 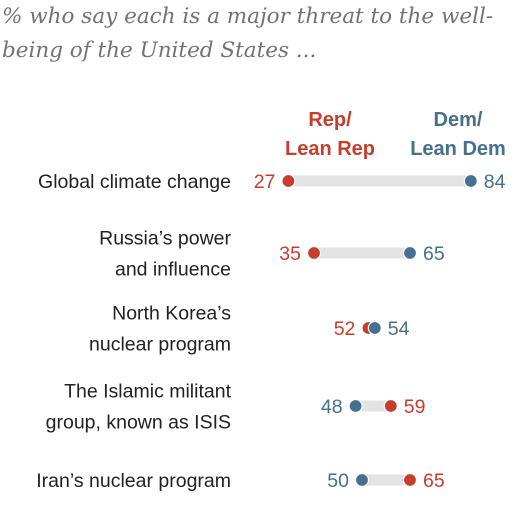 What do you see at coordinates (345, 329) in the screenshot?
I see `rep-value-label: 52` at bounding box center [345, 329].